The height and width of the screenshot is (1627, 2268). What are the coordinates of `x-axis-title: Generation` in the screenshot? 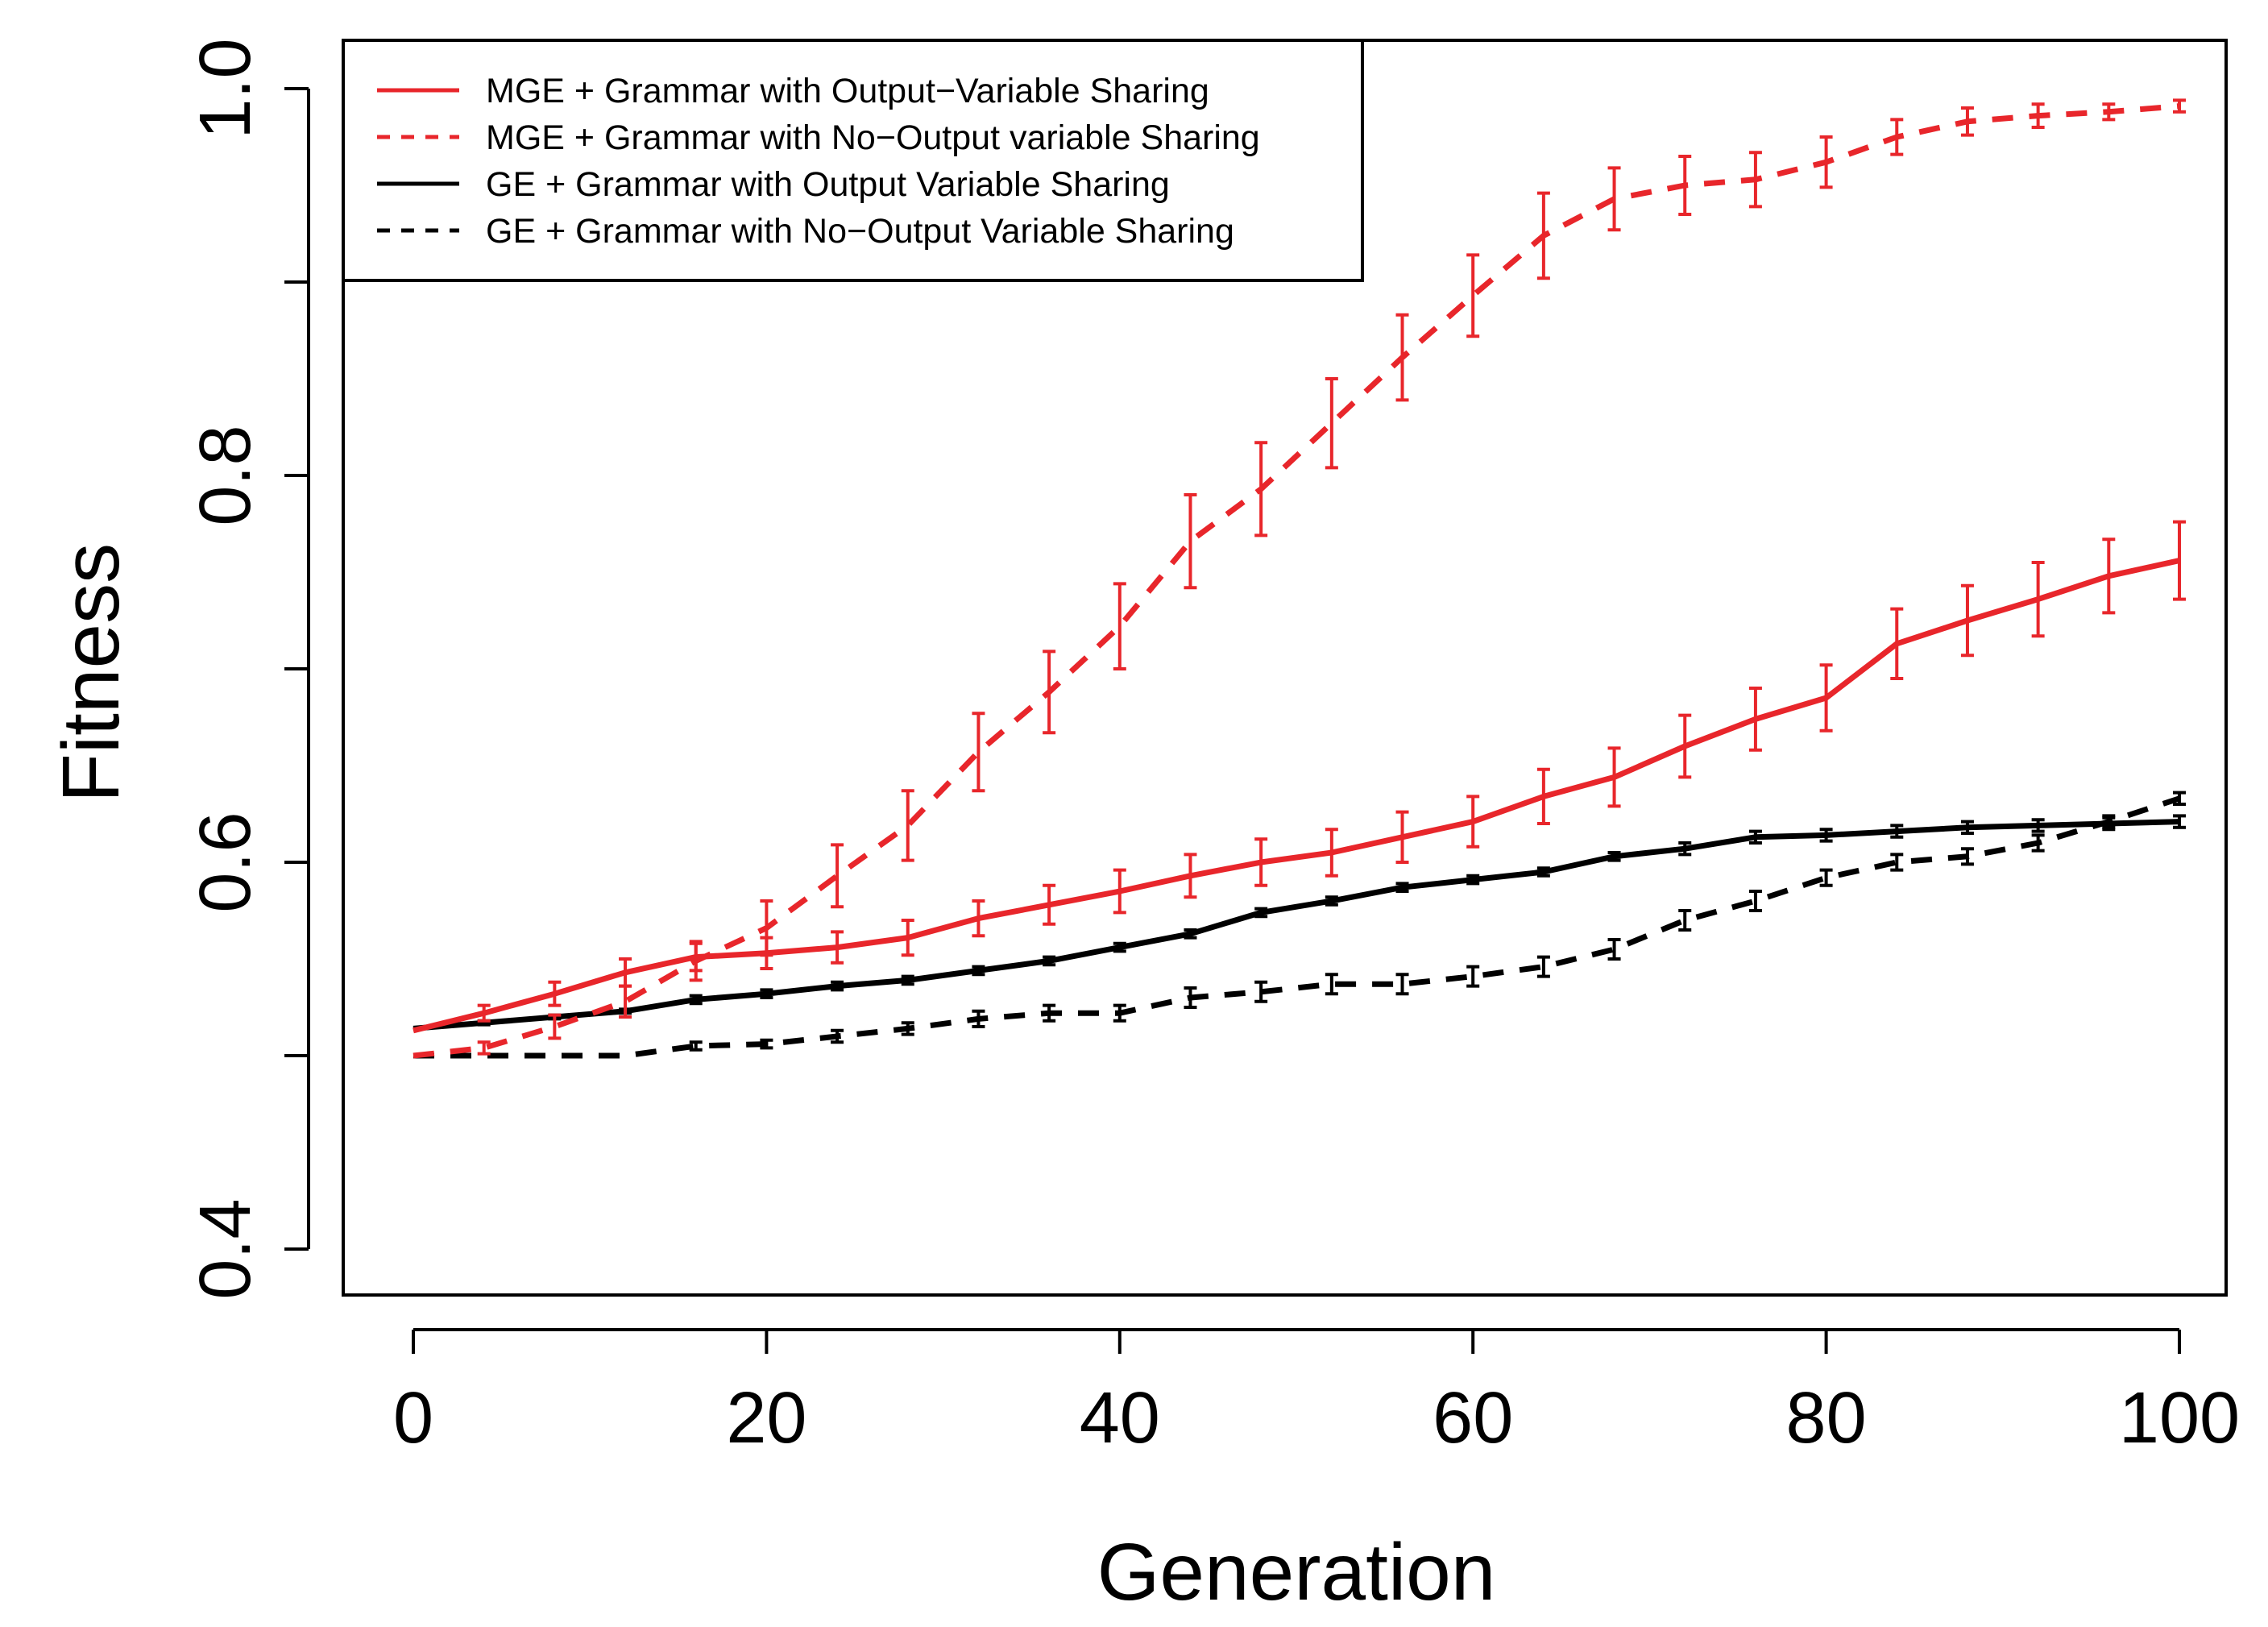 It's located at (1296, 1572).